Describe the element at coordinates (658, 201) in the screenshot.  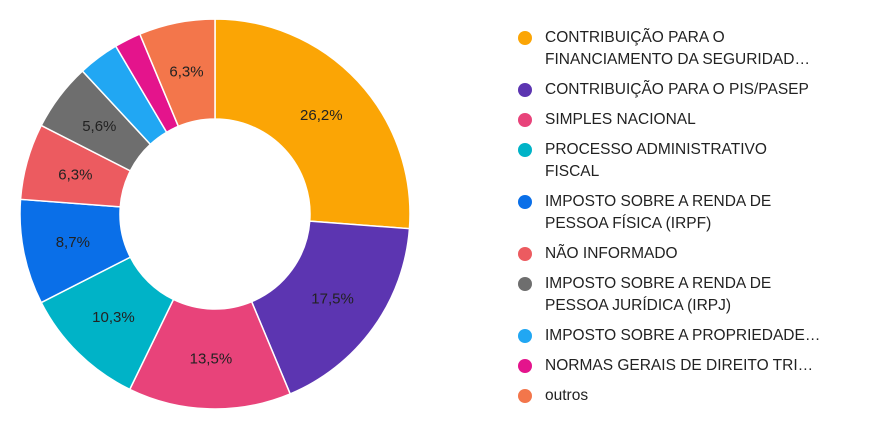
I see `legend-label-4-line-0: IMPOSTO SOBRE A RENDA DE` at that location.